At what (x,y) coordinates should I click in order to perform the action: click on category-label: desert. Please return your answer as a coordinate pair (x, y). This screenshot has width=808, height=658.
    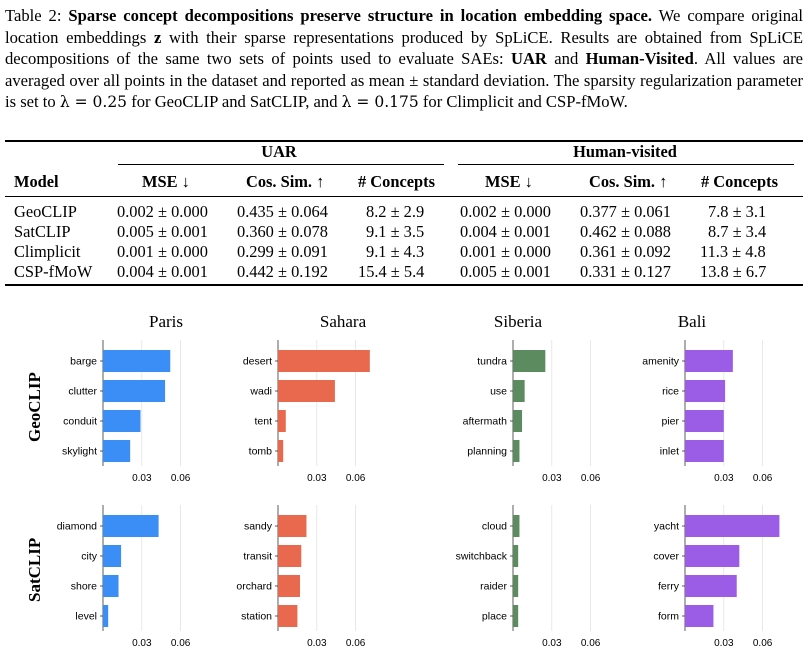
    Looking at the image, I should click on (257, 362).